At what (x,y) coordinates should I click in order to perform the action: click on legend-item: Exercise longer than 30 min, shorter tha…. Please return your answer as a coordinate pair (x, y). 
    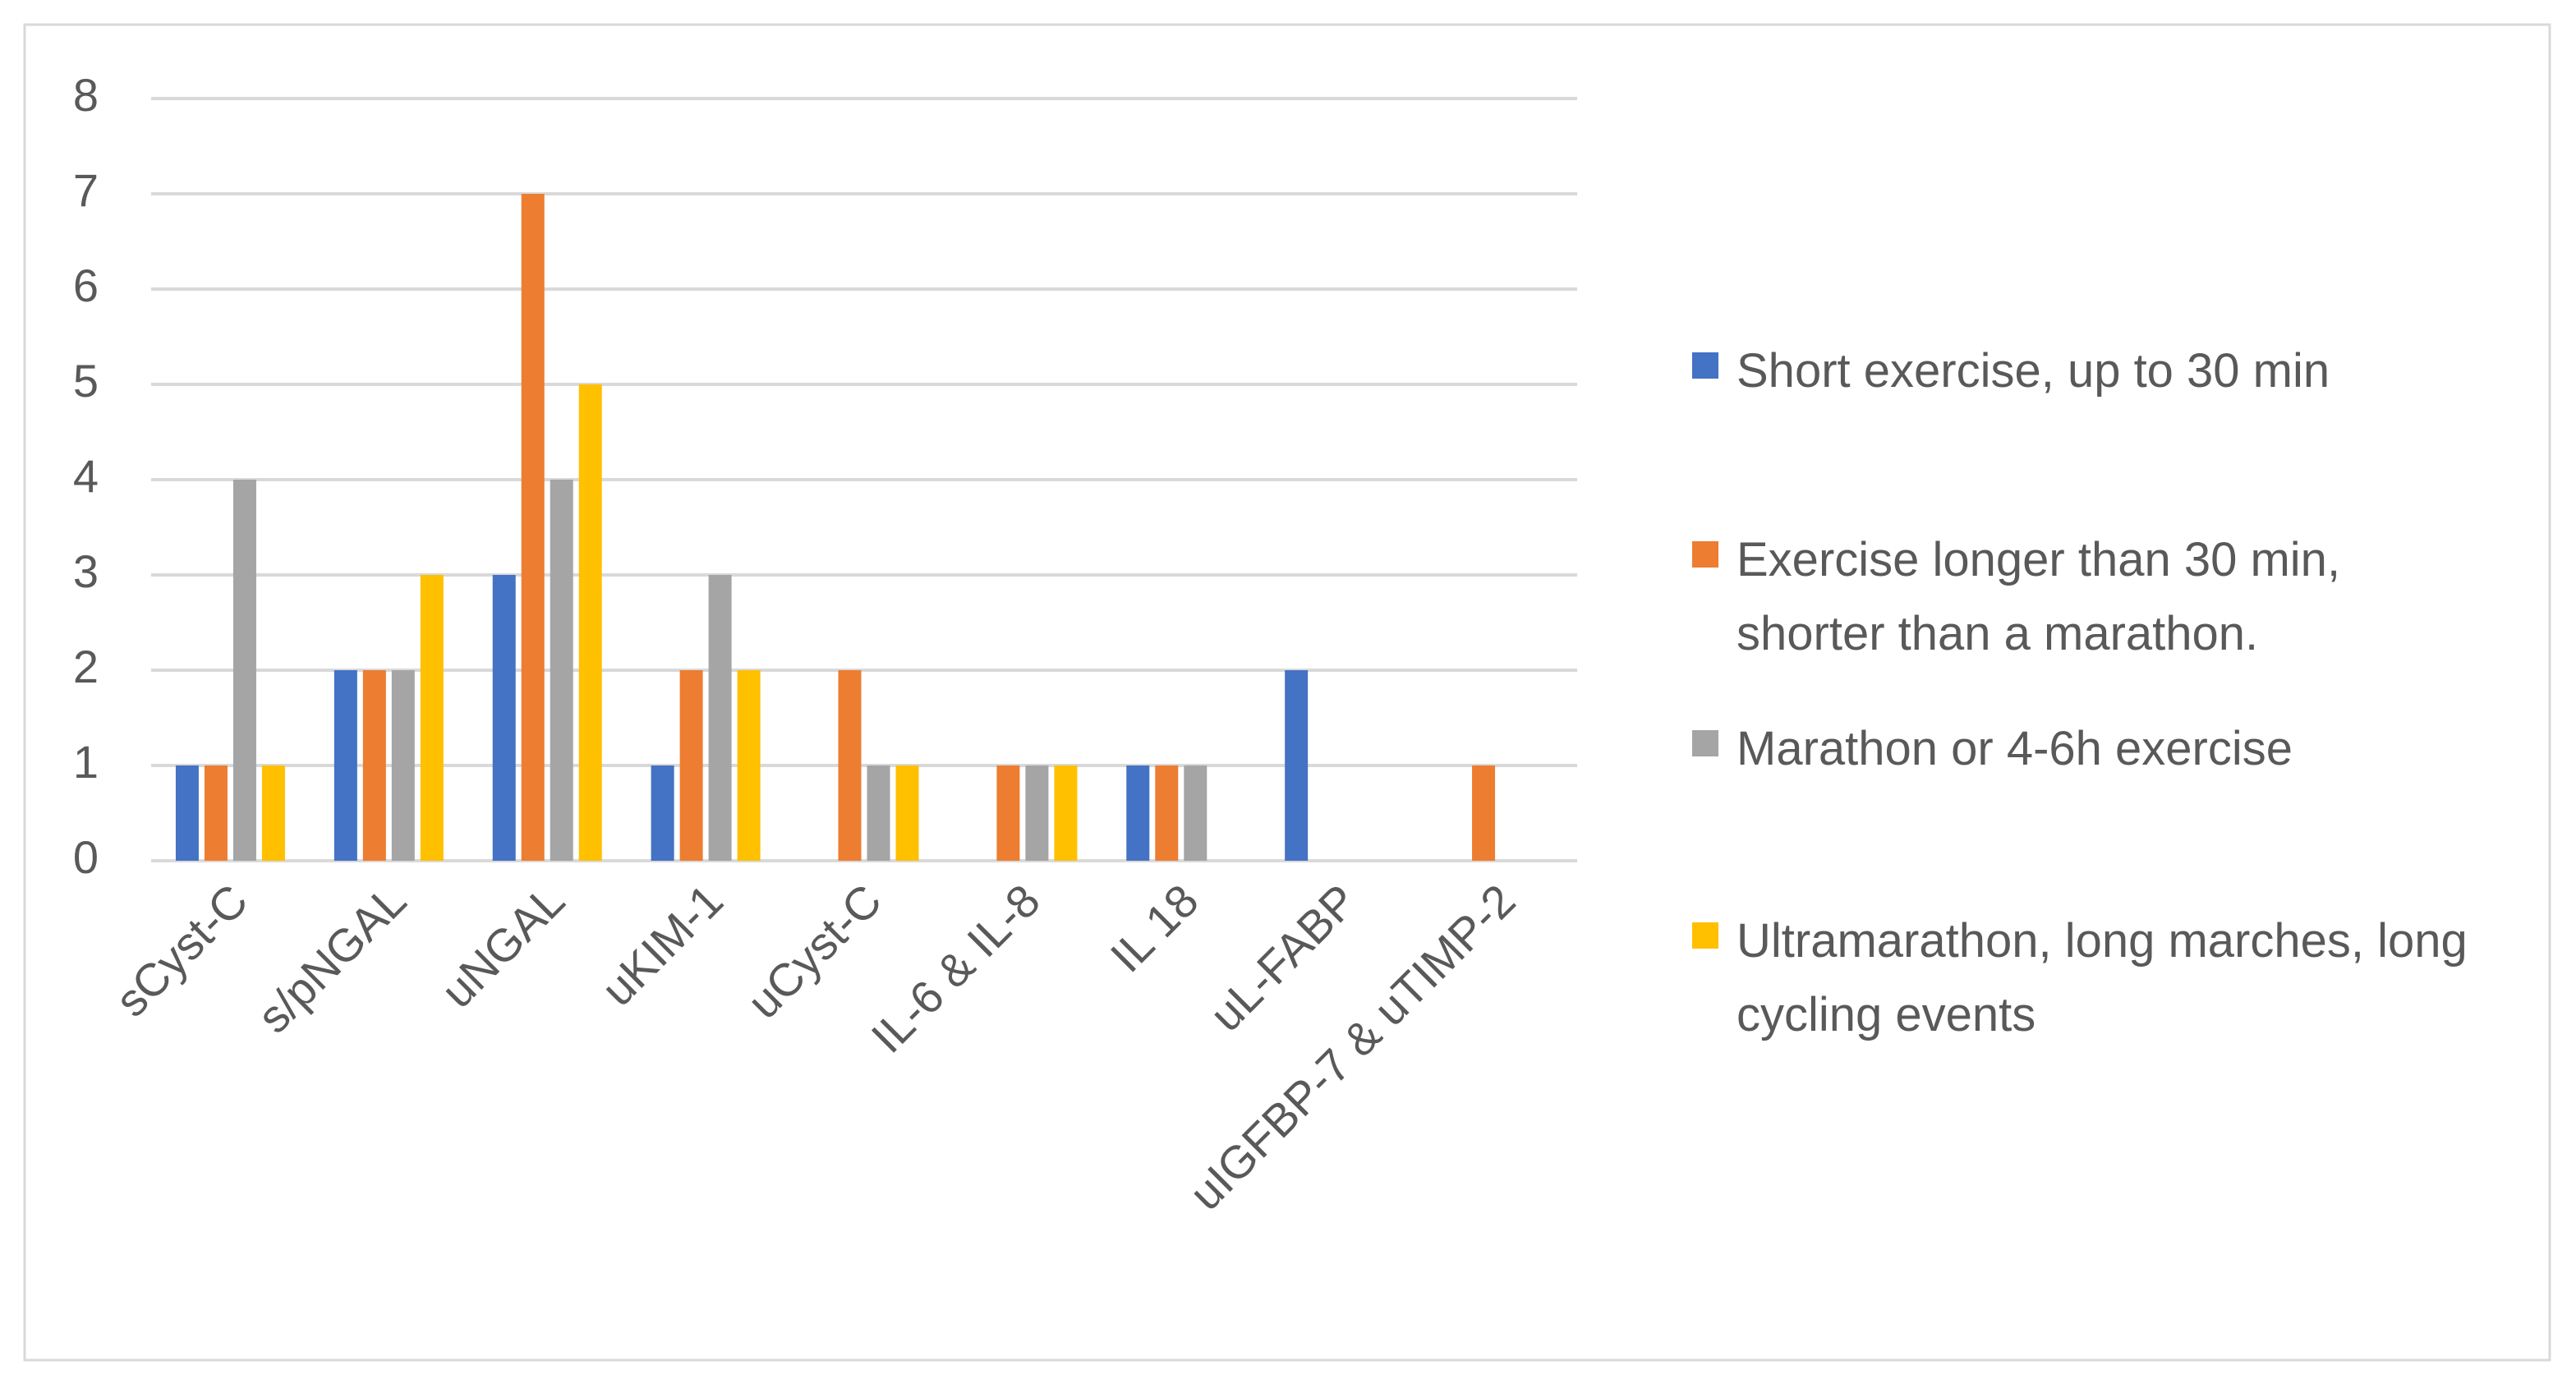
    Looking at the image, I should click on (2086, 597).